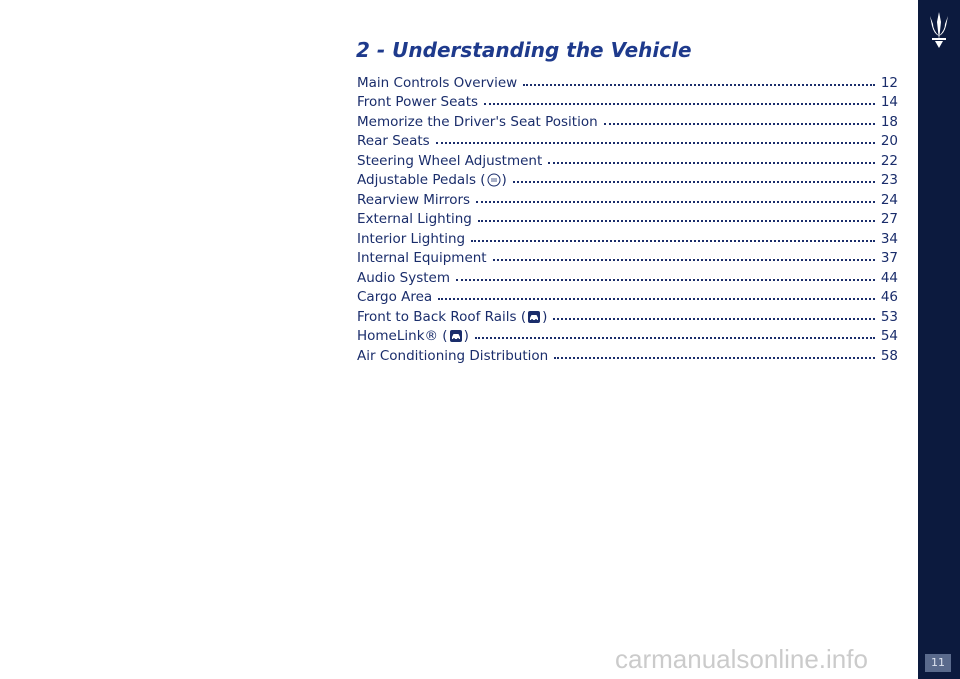 The width and height of the screenshot is (960, 679). Describe the element at coordinates (450, 160) in the screenshot. I see `entry-label: Steering Wheel Adjustment` at that location.